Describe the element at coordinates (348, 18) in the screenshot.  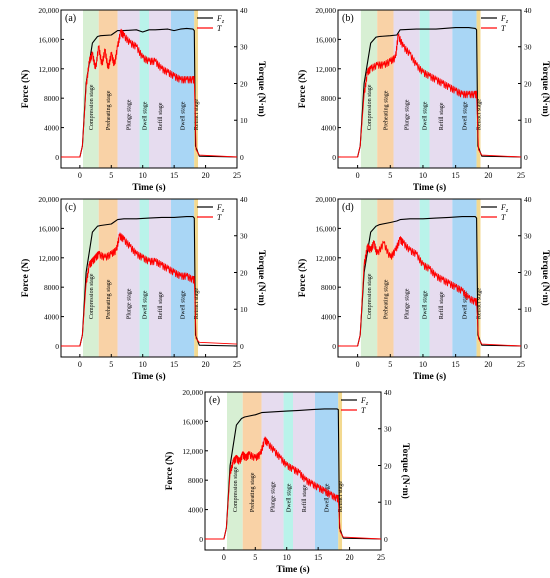
I see `panel-label: (b)` at that location.